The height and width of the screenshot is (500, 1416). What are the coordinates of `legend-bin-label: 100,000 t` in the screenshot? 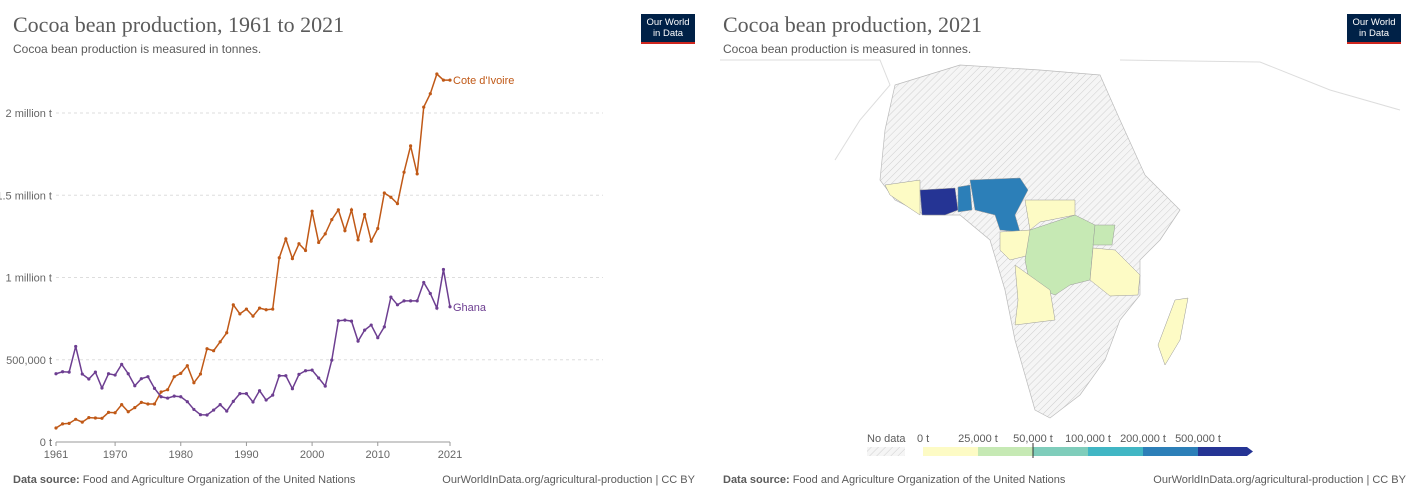 It's located at (1088, 439).